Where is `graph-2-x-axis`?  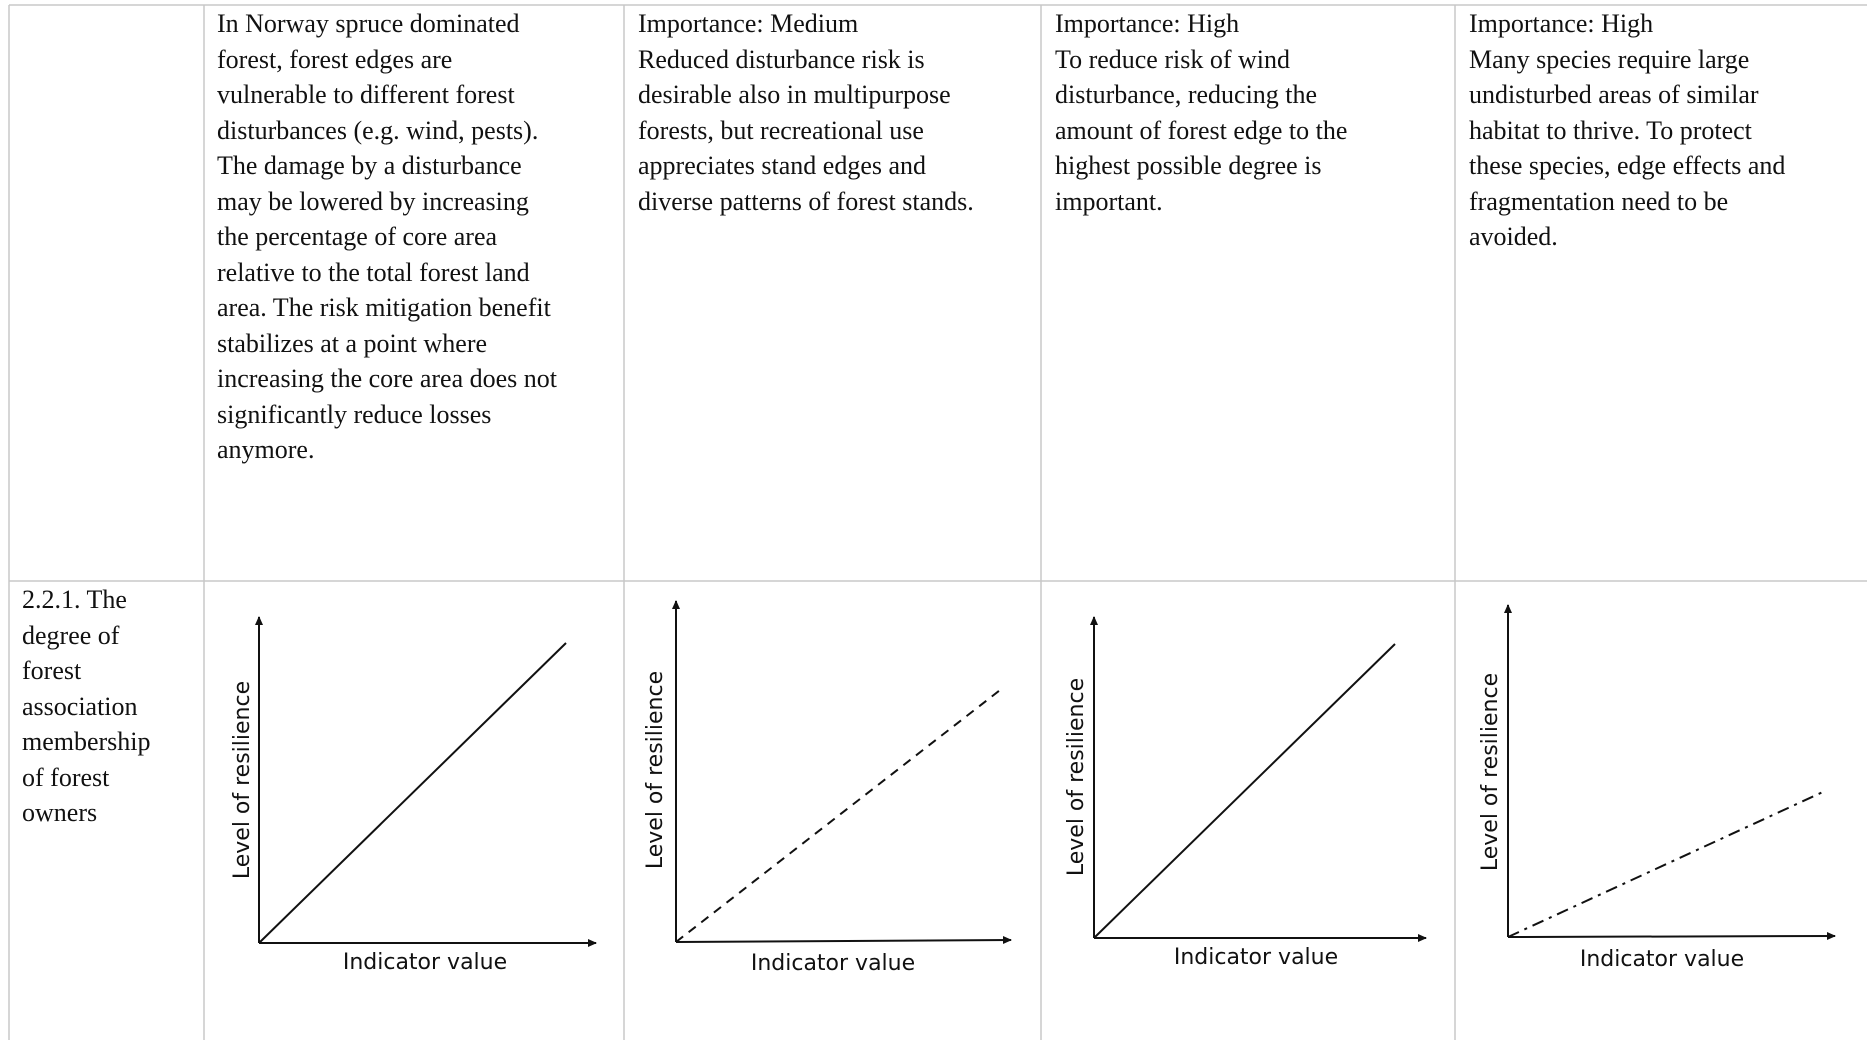
graph-2-x-axis is located at coordinates (843, 940).